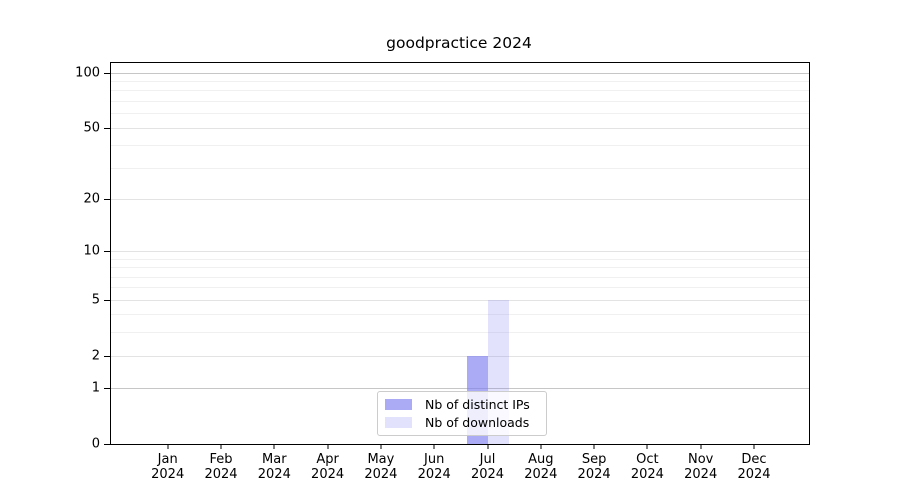 This screenshot has width=900, height=500. I want to click on x-tick-month: Jan, so click(167, 459).